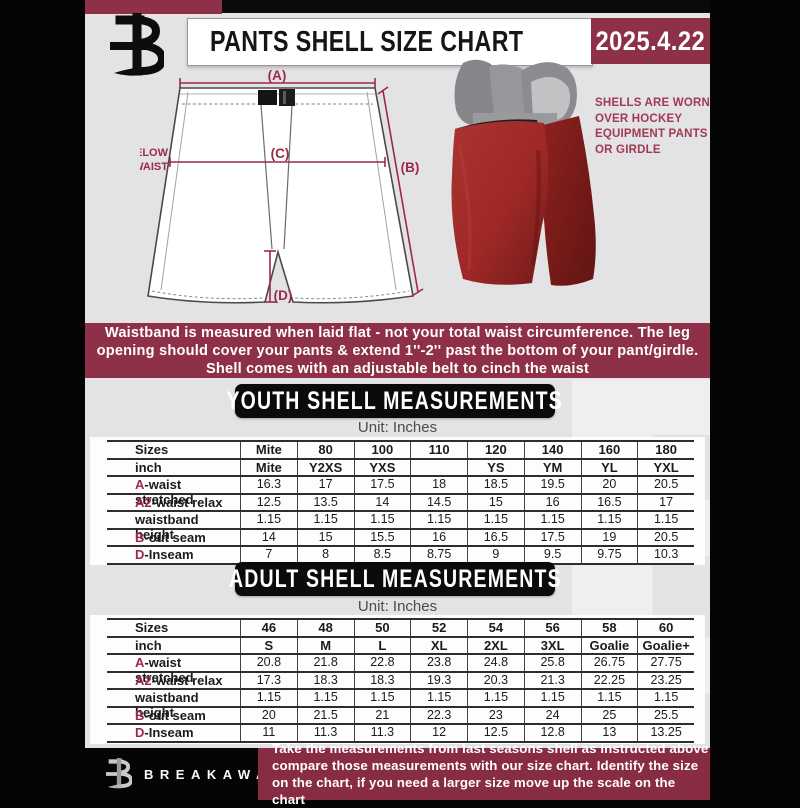  What do you see at coordinates (137, 44) in the screenshot?
I see `breakaway-b-logo` at bounding box center [137, 44].